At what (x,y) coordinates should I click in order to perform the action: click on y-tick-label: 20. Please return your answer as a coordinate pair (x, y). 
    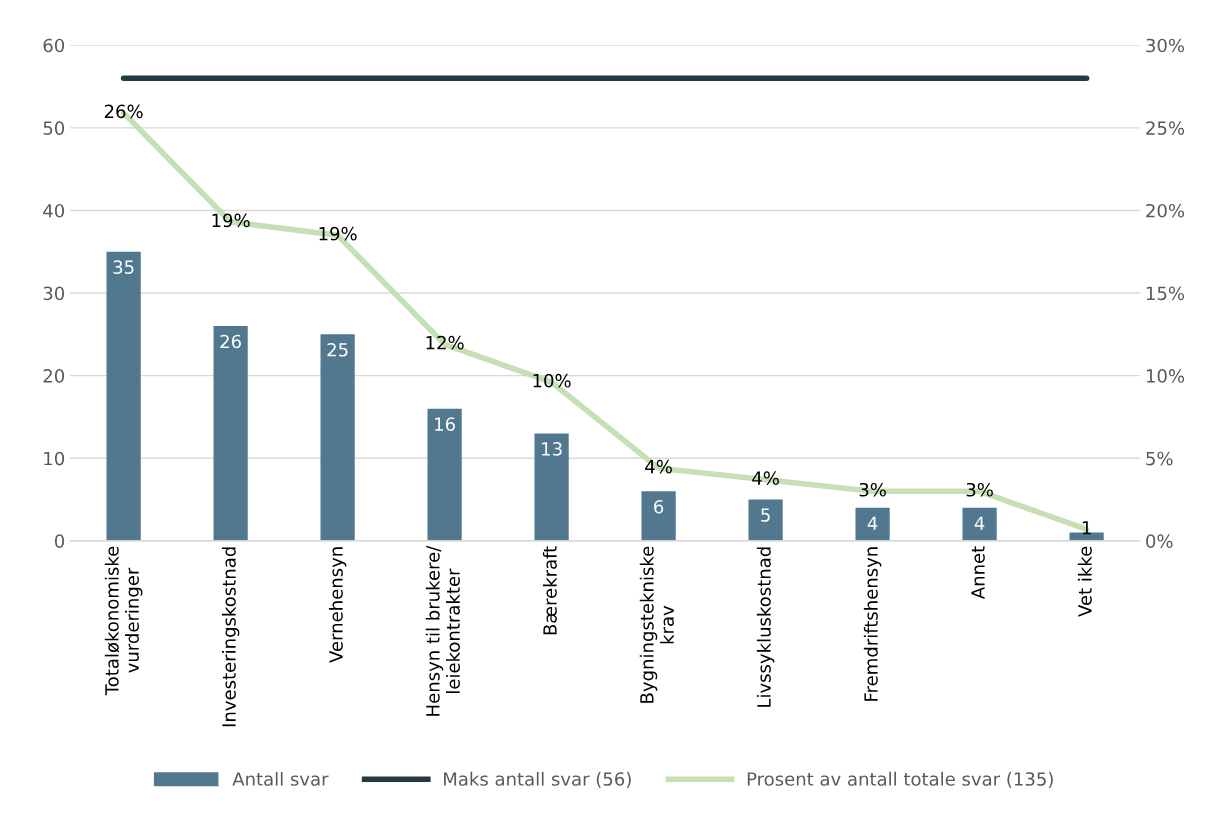
    Looking at the image, I should click on (54, 376).